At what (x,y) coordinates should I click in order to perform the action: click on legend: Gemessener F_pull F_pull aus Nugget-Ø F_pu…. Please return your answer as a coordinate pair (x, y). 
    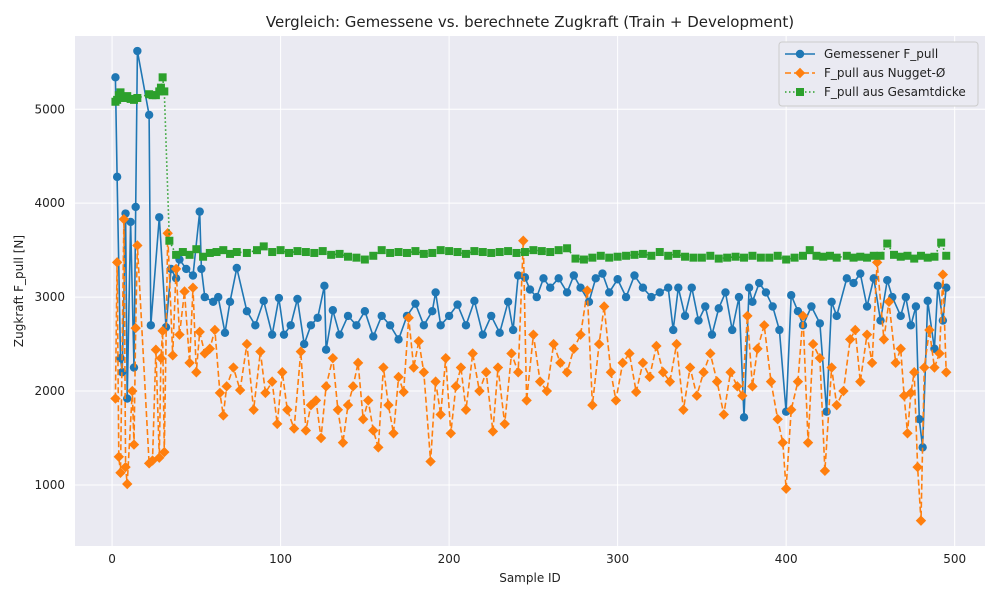
    Looking at the image, I should click on (878, 74).